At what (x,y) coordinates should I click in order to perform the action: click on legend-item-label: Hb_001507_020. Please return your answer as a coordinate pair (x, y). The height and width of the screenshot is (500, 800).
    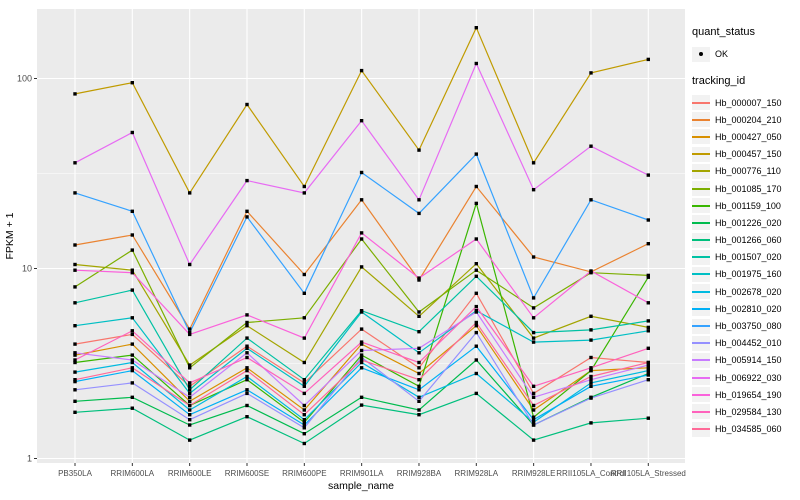
    Looking at the image, I should click on (748, 257).